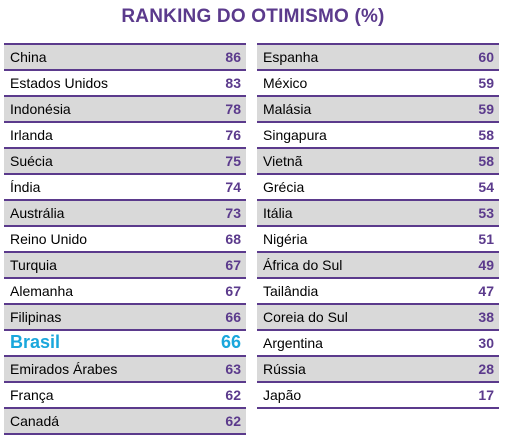 The width and height of the screenshot is (506, 438). I want to click on chart-title: RANKING DO OTIMISMO (%), so click(253, 16).